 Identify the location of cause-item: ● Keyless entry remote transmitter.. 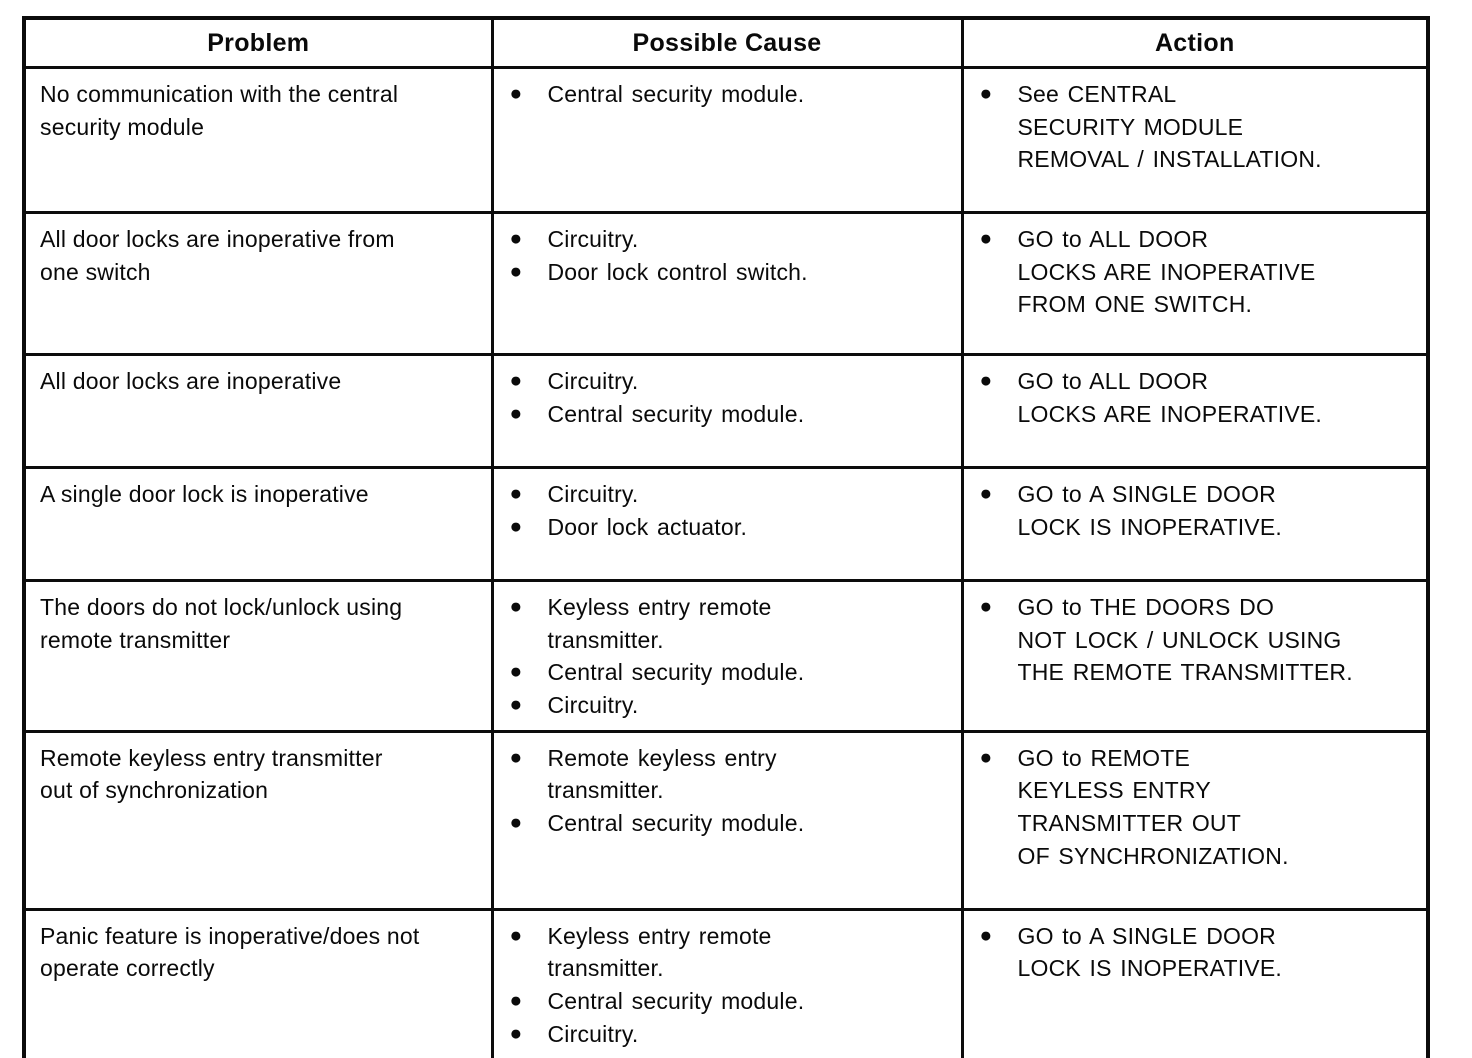
(727, 623).